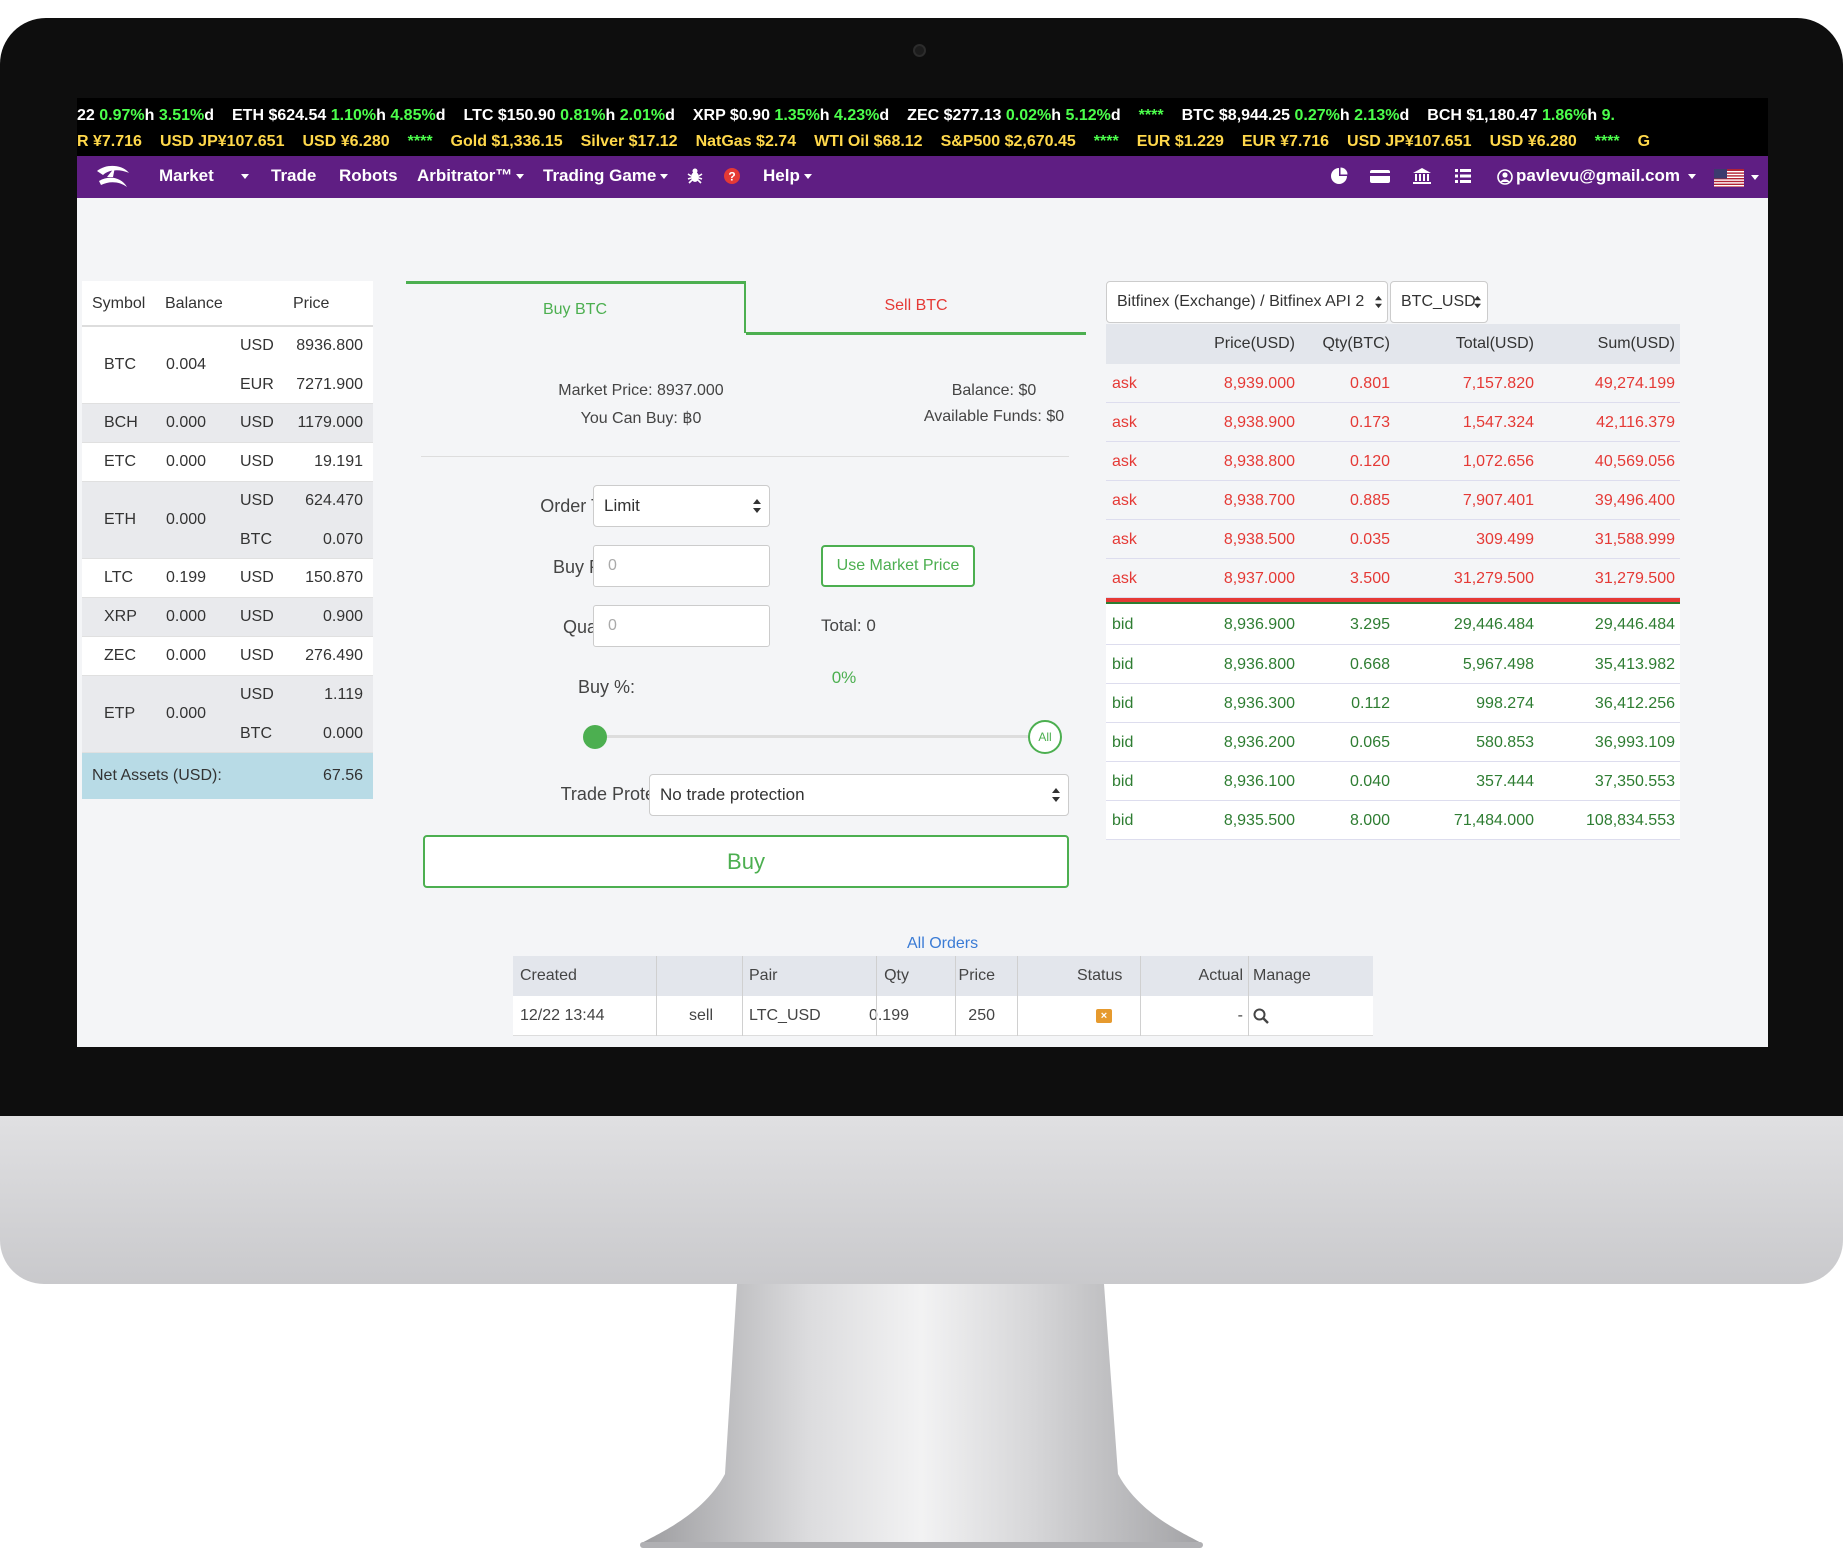 This screenshot has width=1843, height=1559. I want to click on price-value: 1.119, so click(343, 694).